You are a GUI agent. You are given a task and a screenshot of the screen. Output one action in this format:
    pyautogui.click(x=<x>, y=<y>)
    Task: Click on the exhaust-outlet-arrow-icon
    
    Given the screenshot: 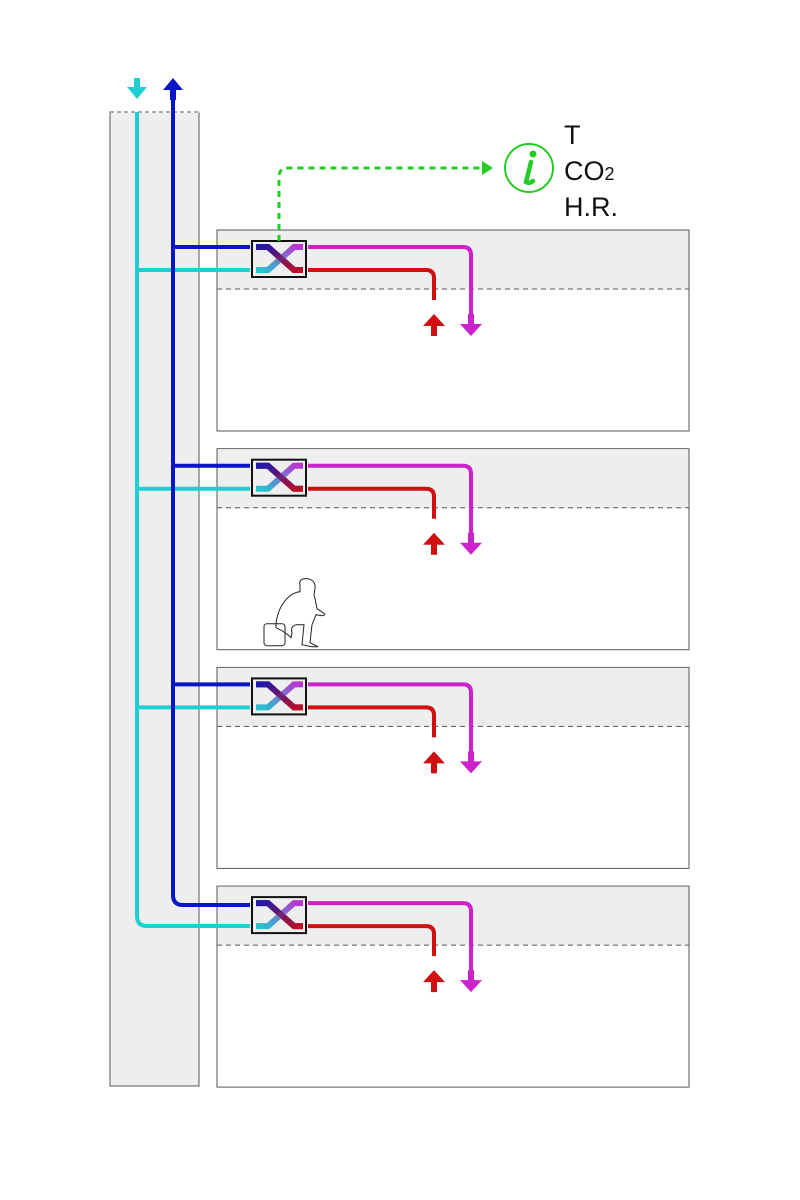 What is the action you would take?
    pyautogui.click(x=173, y=89)
    